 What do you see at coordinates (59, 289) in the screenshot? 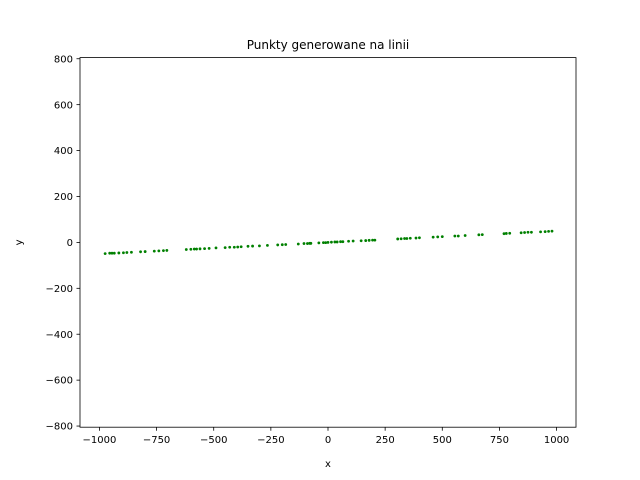
I see `y-tick-label: −200` at bounding box center [59, 289].